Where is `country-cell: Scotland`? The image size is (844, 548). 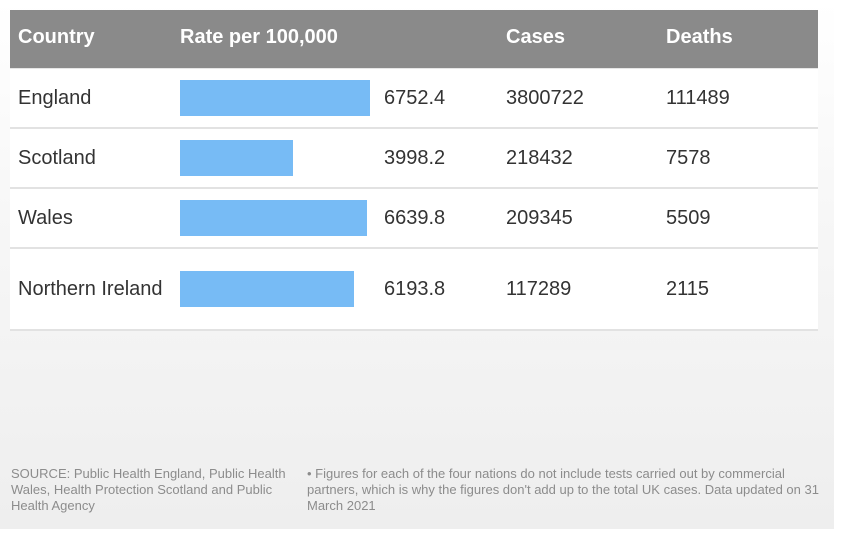 country-cell: Scotland is located at coordinates (57, 158).